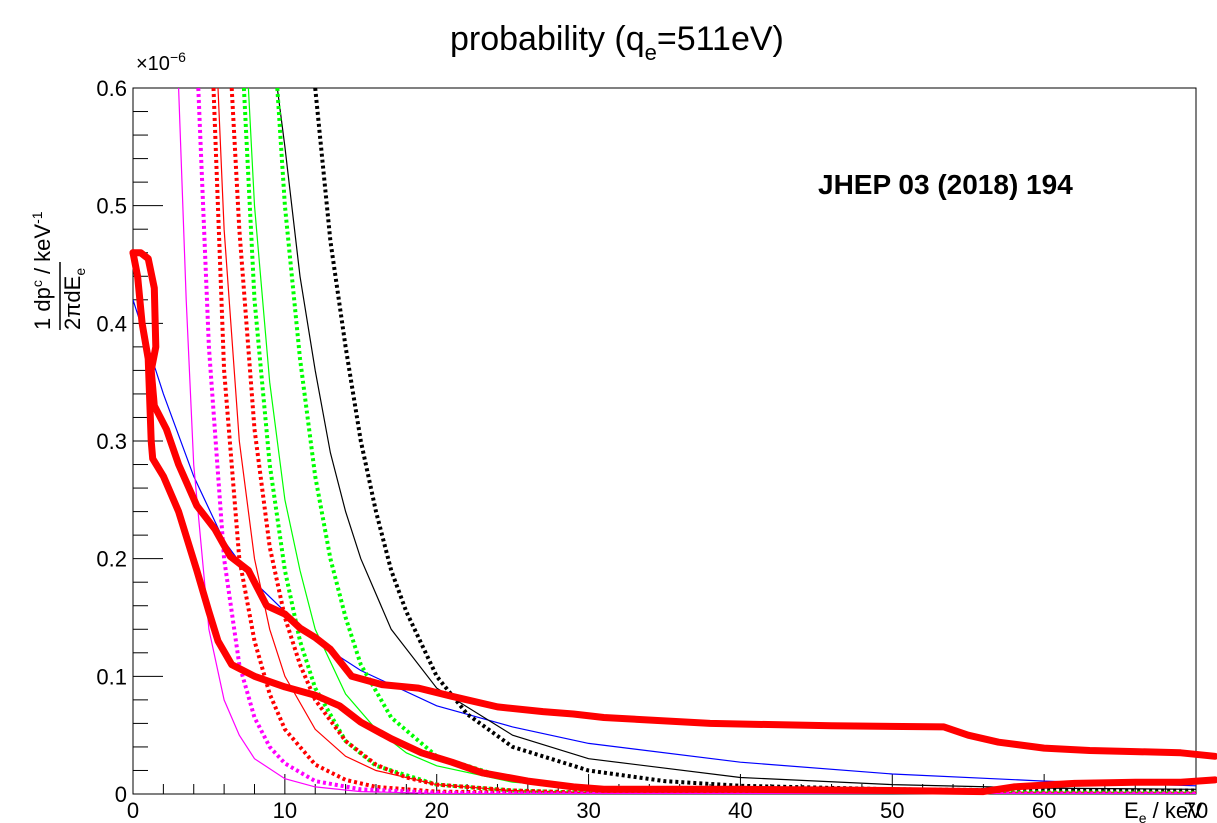 The image size is (1217, 823). What do you see at coordinates (58, 270) in the screenshot?
I see `y-axis-label: 1 dpc / keV-1 2πdEe` at bounding box center [58, 270].